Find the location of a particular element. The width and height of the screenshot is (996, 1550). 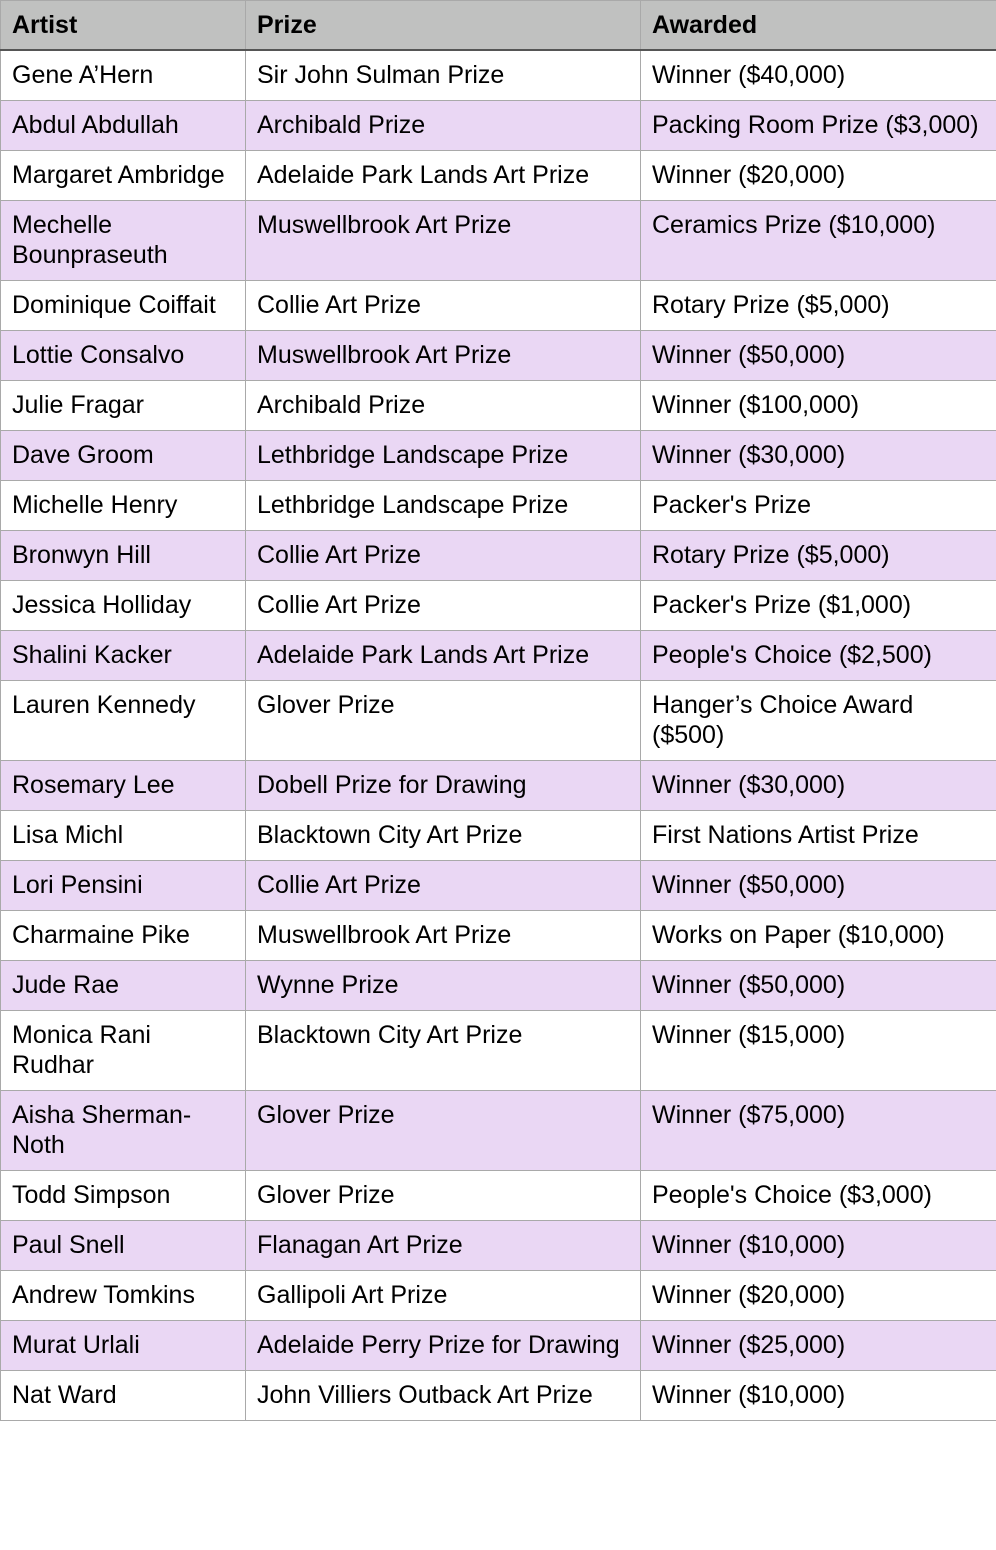

awarded-cell: People's Choice ($3,000) is located at coordinates (818, 1195).